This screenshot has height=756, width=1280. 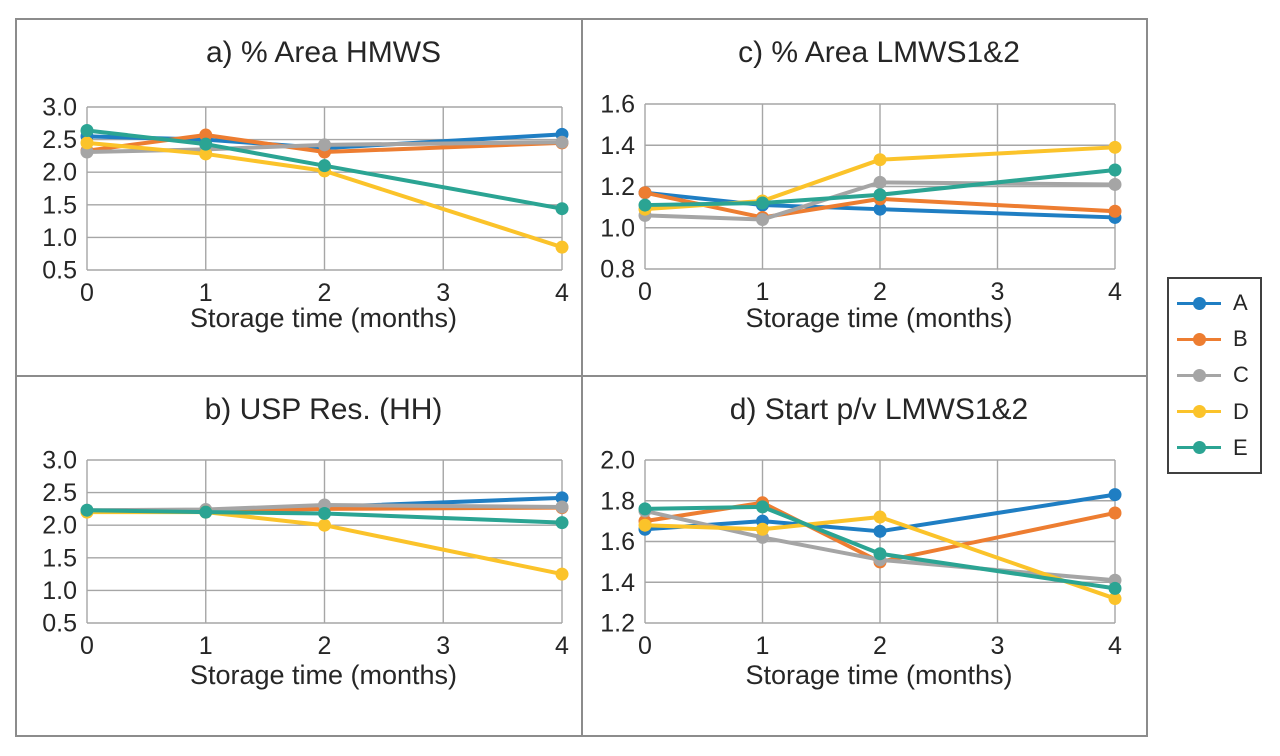 I want to click on series-B-line, so click(x=324, y=143).